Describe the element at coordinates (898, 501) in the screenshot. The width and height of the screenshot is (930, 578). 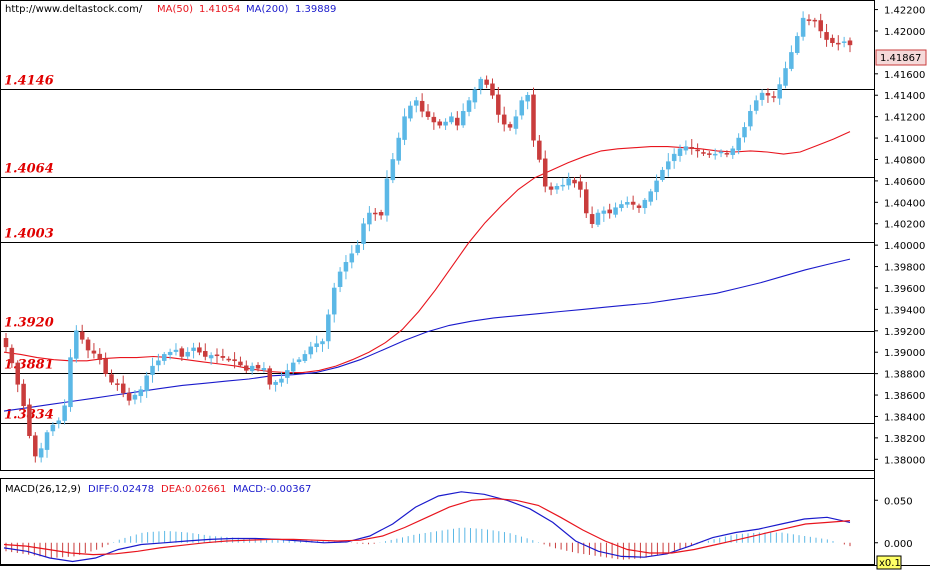
I see `macd-tick-label-1: 0.050` at that location.